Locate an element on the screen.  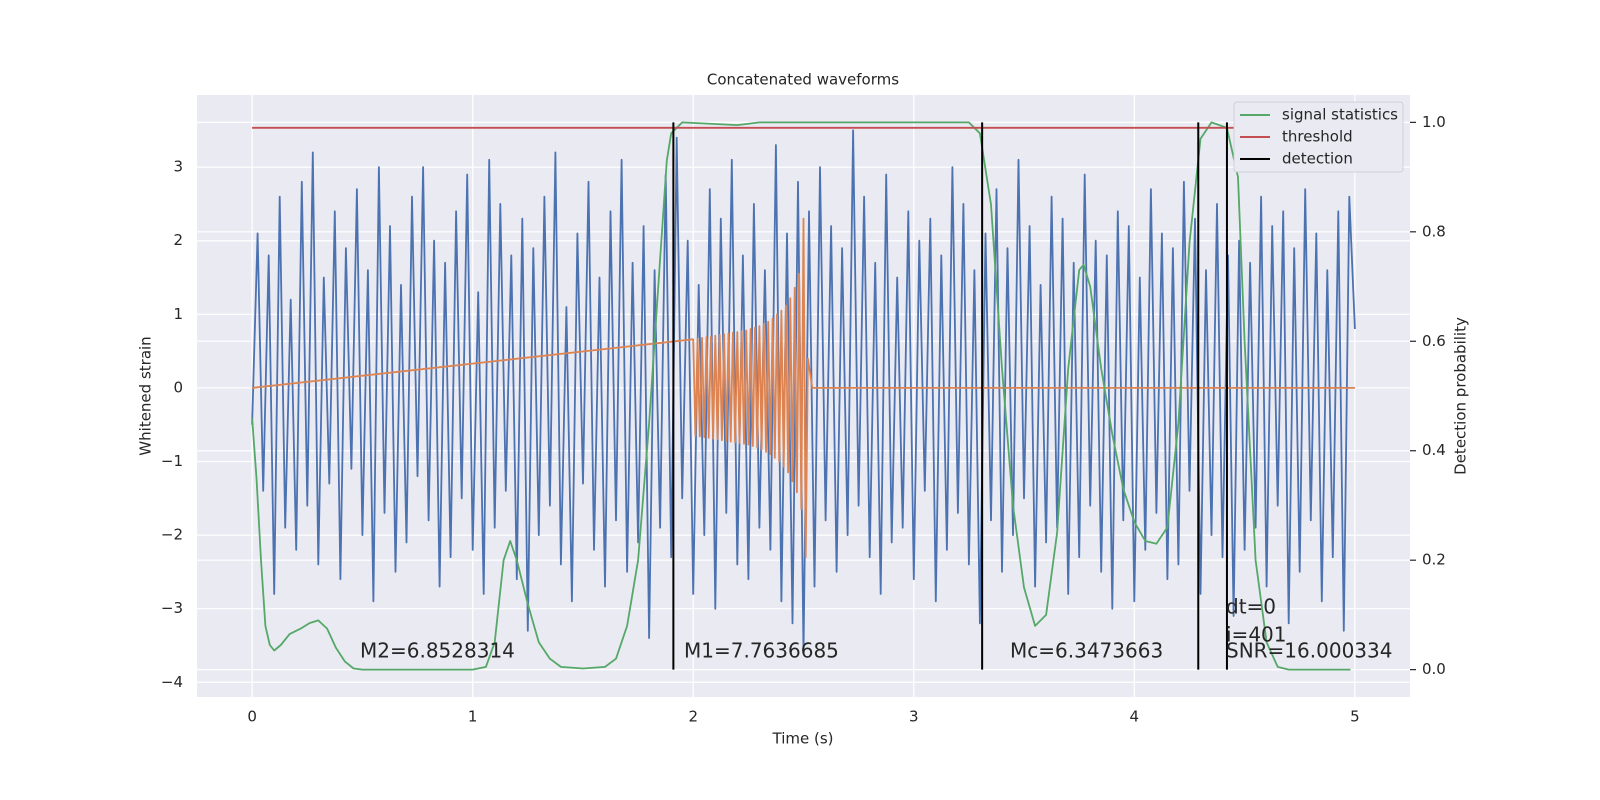
x-tick-label: 4 is located at coordinates (1135, 717).